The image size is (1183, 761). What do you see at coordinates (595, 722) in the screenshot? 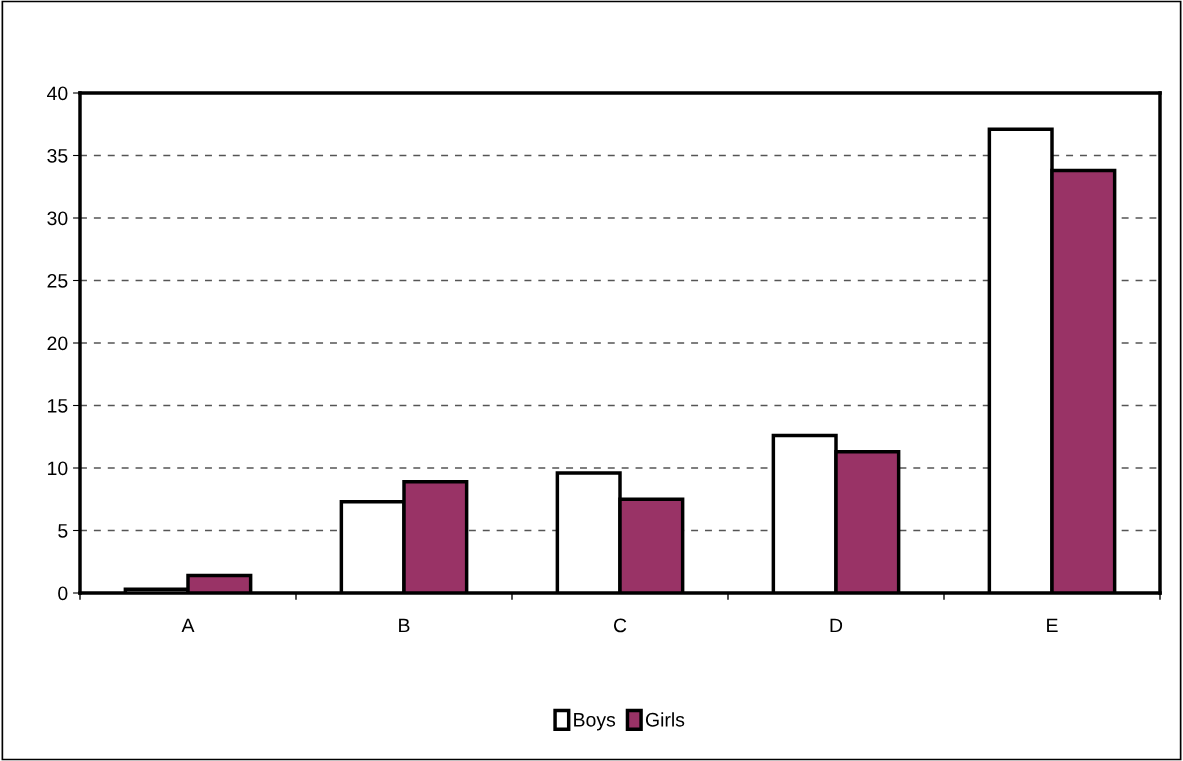
I see `legend-label: Boys` at bounding box center [595, 722].